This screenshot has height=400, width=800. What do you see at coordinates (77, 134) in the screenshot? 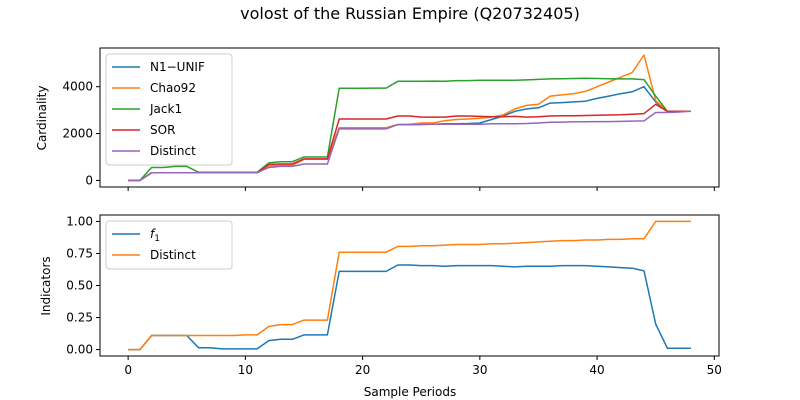
I see `top-y-tick-label-1: 2000` at bounding box center [77, 134].